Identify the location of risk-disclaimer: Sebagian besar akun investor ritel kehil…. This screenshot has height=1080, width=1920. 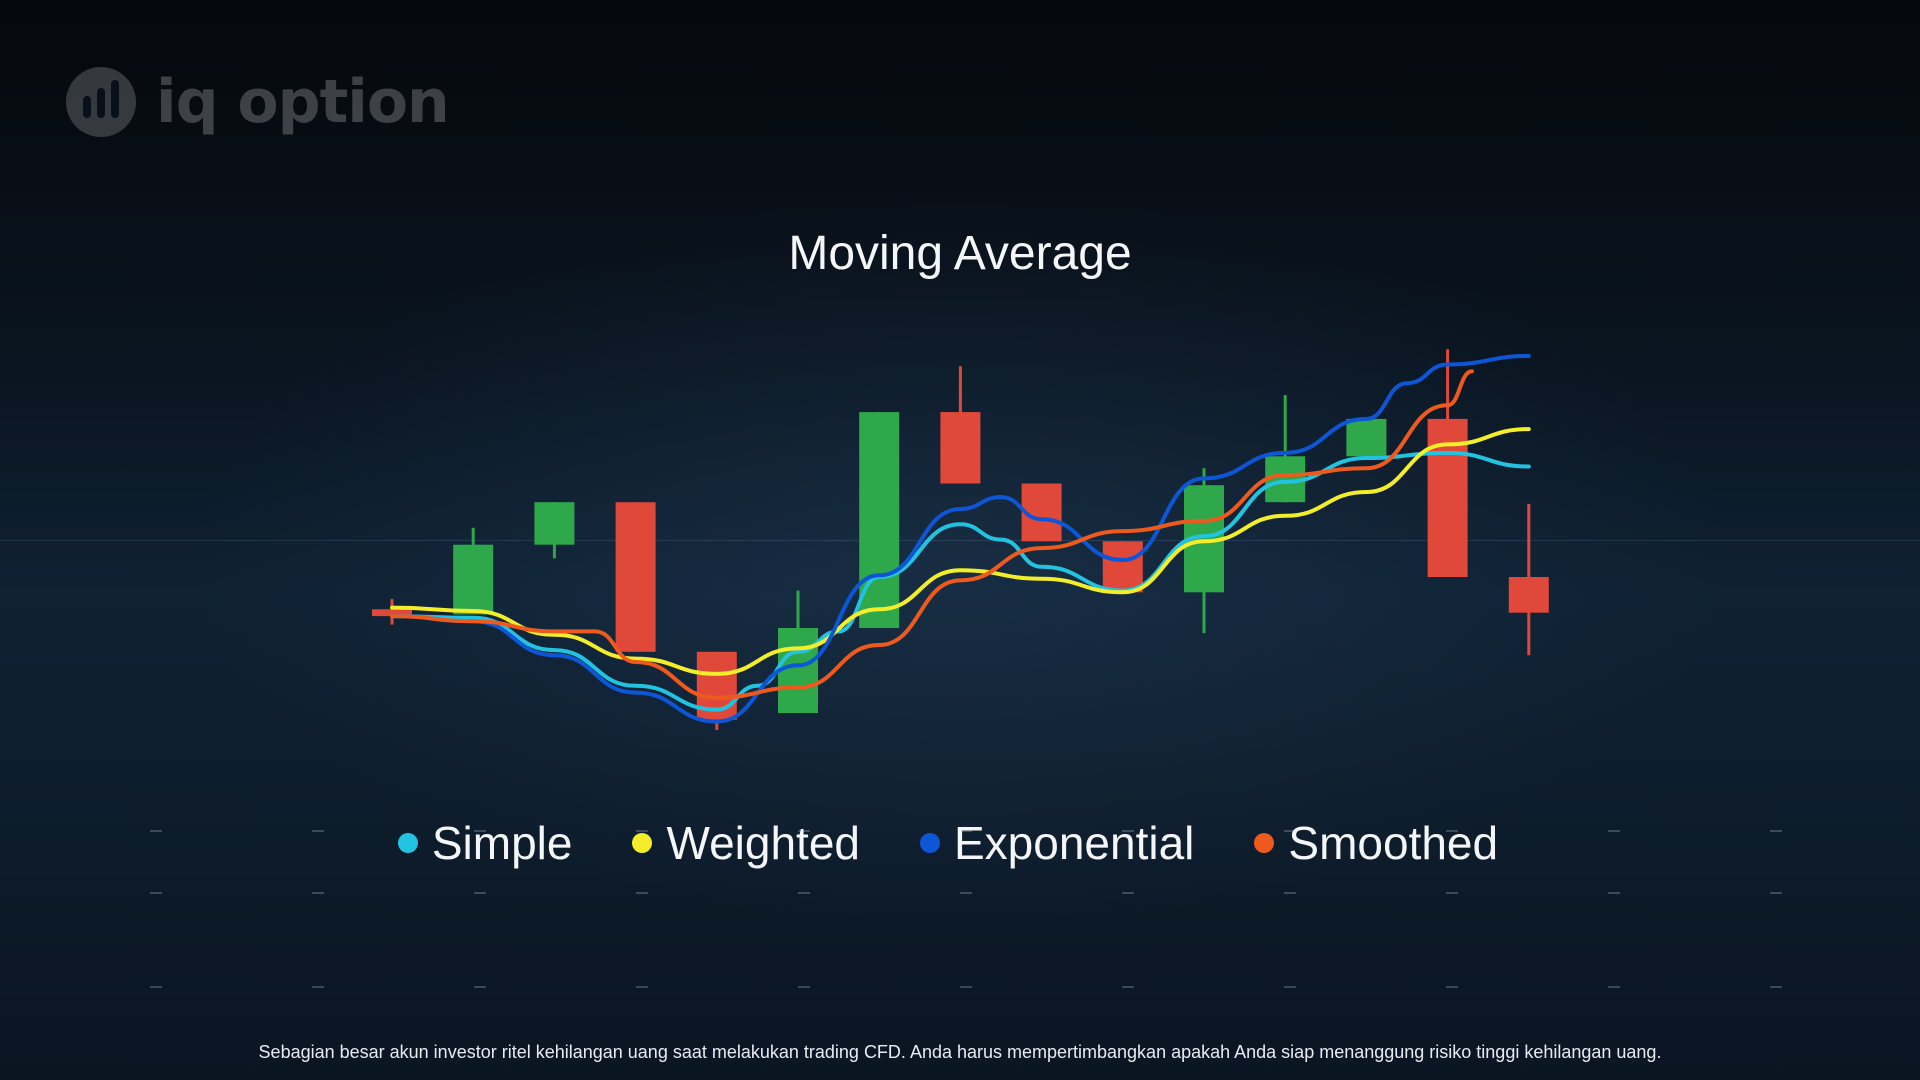
(960, 1052).